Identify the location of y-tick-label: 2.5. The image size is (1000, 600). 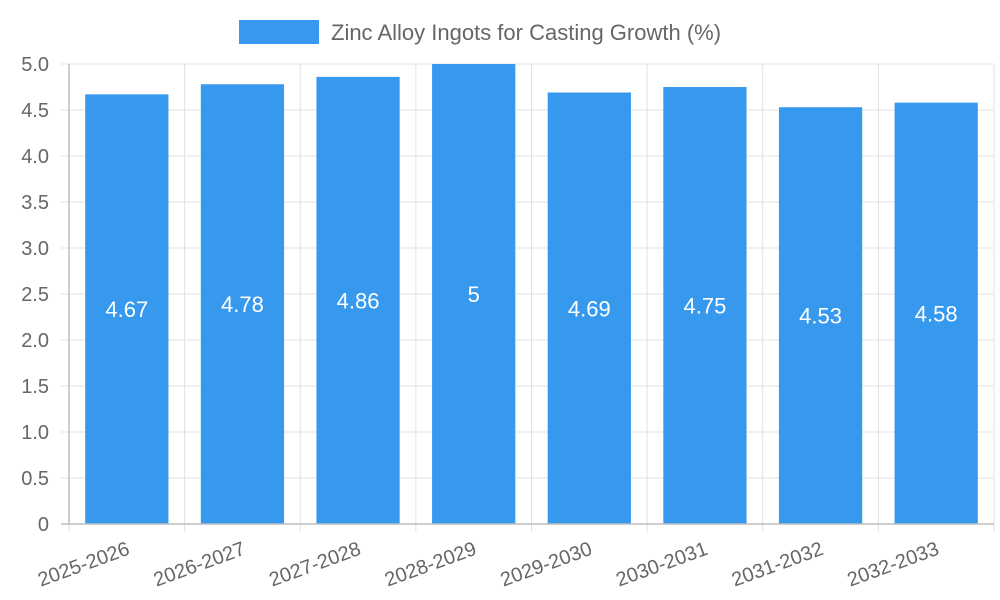
(35, 295).